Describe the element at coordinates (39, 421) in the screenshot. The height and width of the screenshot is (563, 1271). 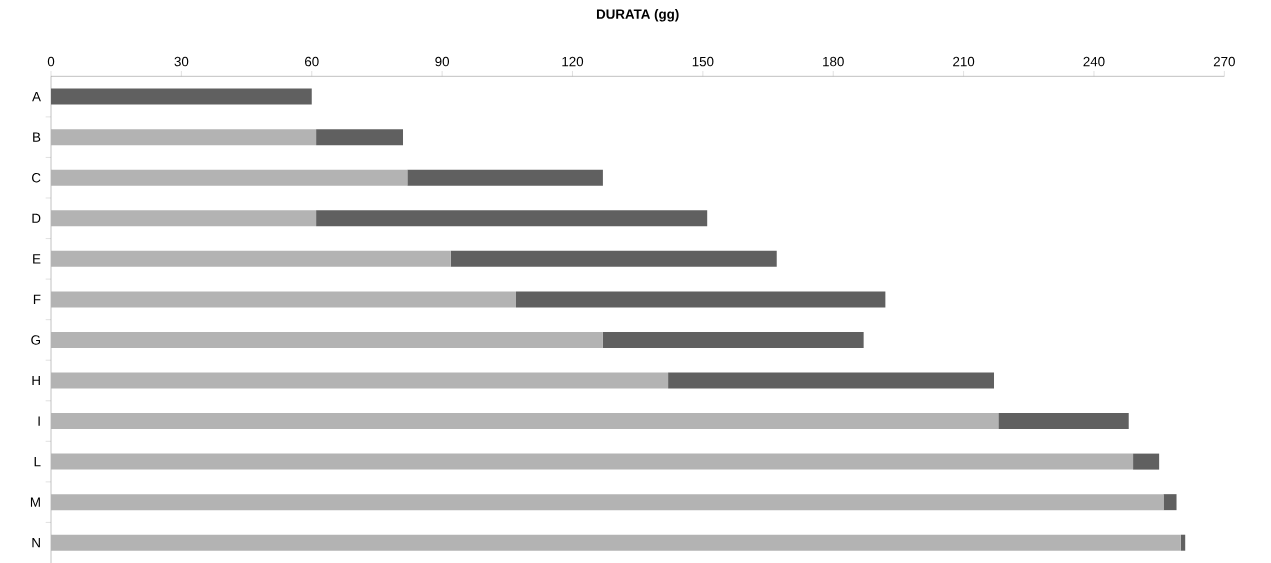
I see `y-tick-label: I` at that location.